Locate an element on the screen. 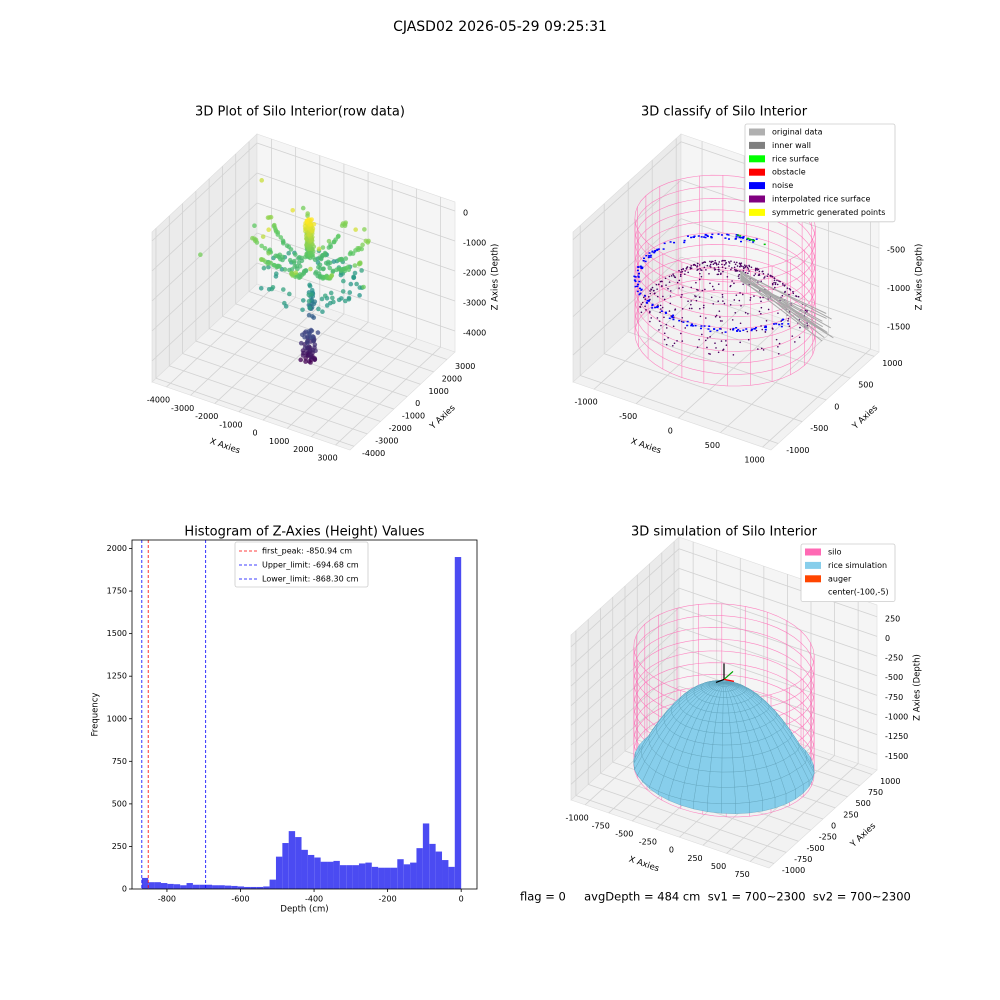  z-tick-label: -1000 is located at coordinates (898, 288).